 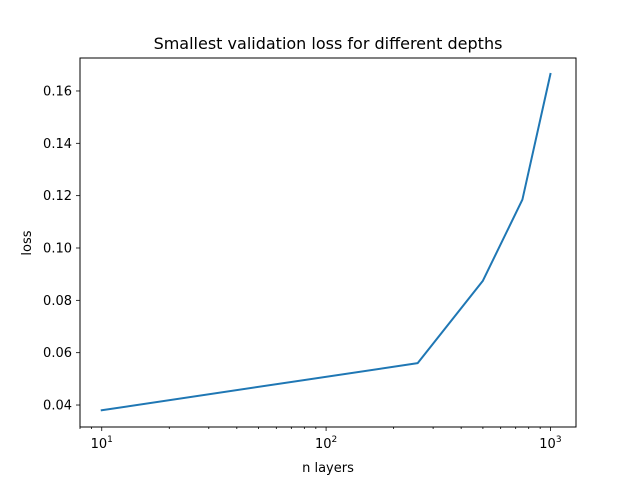 What do you see at coordinates (328, 468) in the screenshot?
I see `x-axis-label: n layers` at bounding box center [328, 468].